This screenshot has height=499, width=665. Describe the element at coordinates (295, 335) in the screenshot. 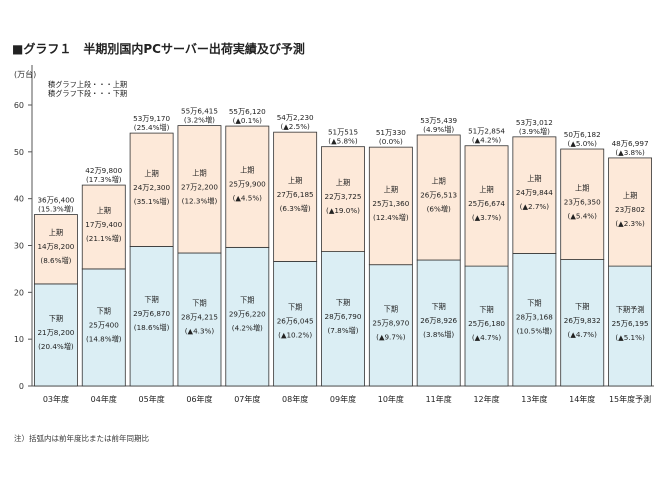

I see `lower-label-change: (▲10.2%)` at that location.